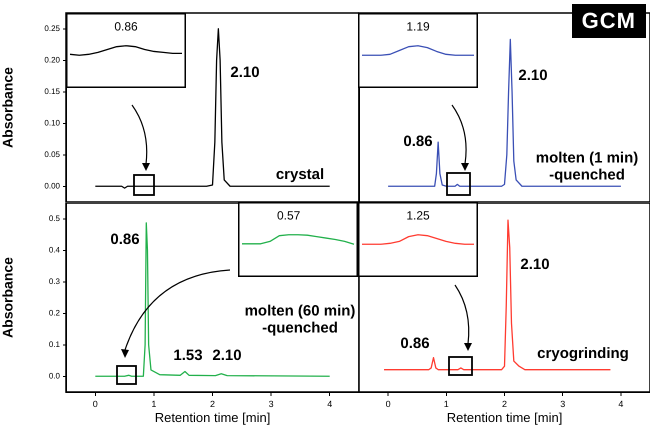 The width and height of the screenshot is (650, 426). I want to click on chart-title: GCM, so click(609, 21).